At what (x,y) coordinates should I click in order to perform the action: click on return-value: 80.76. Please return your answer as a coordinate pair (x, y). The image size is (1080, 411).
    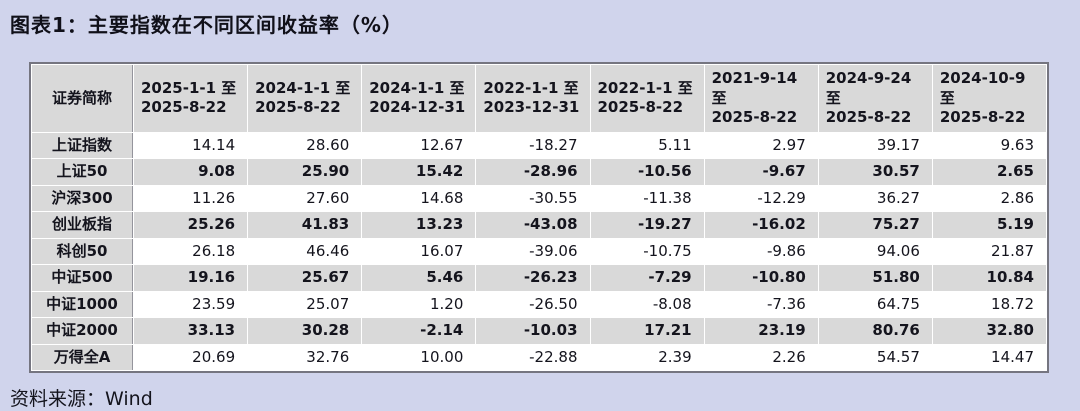
    Looking at the image, I should click on (875, 331).